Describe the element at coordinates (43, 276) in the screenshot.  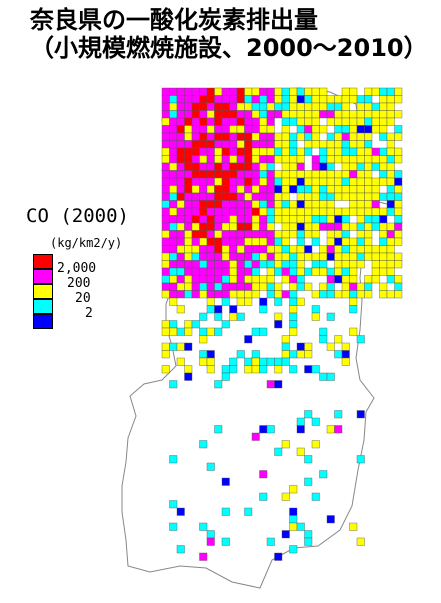
I see `legend-swatch-magenta` at that location.